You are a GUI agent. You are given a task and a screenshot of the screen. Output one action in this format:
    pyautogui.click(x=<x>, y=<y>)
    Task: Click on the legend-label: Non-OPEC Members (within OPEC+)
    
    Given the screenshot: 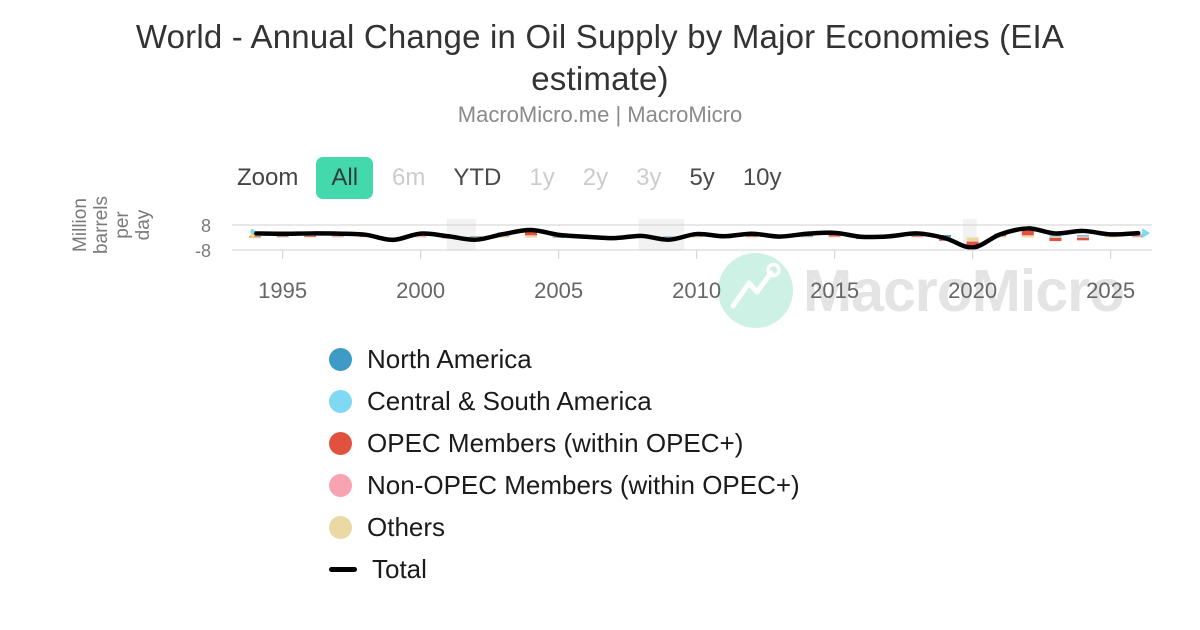 What is the action you would take?
    pyautogui.click(x=583, y=485)
    